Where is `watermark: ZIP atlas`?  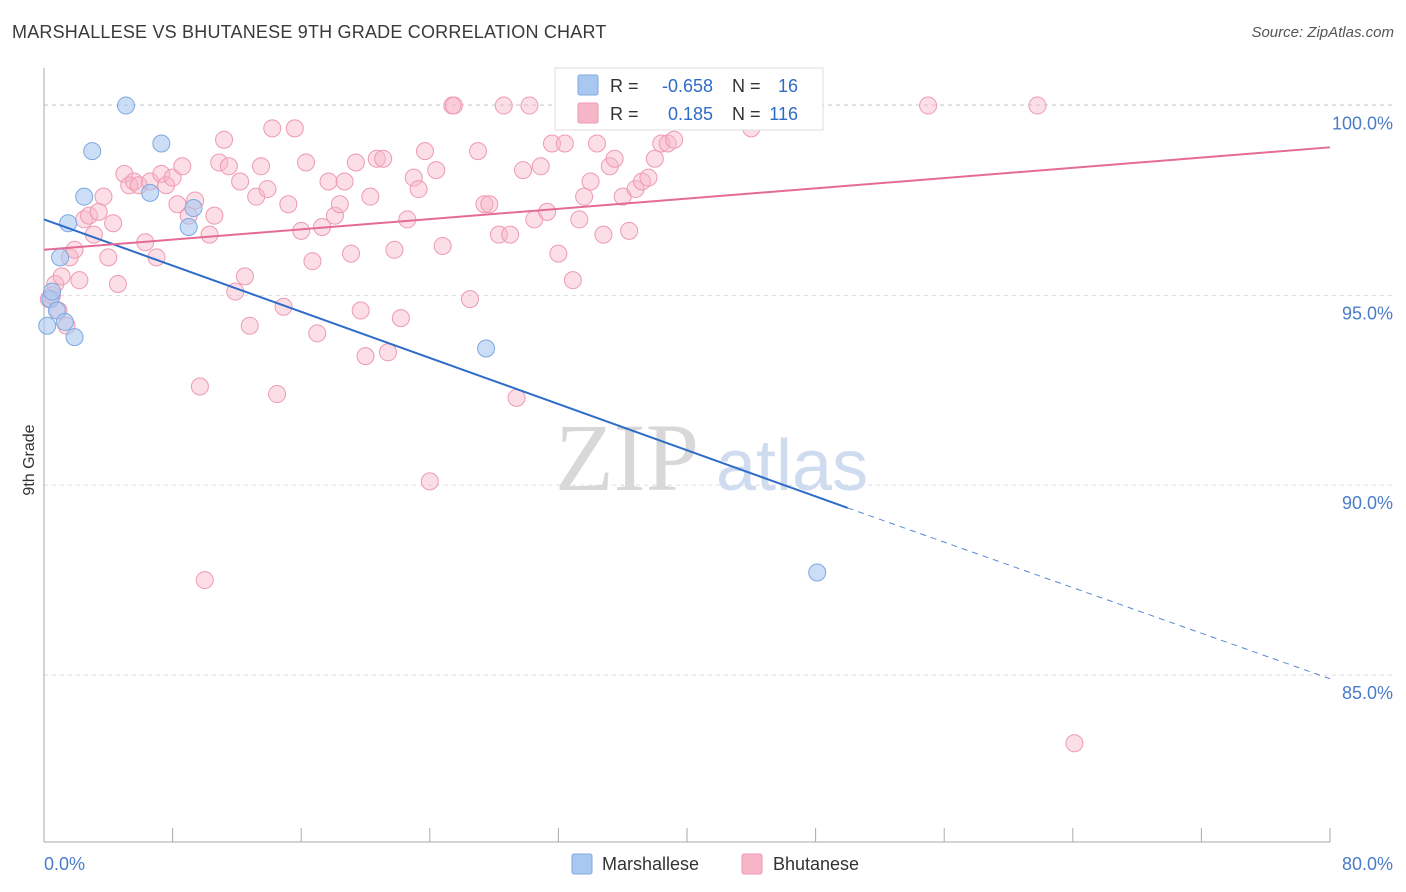 watermark: ZIP atlas is located at coordinates (711, 457).